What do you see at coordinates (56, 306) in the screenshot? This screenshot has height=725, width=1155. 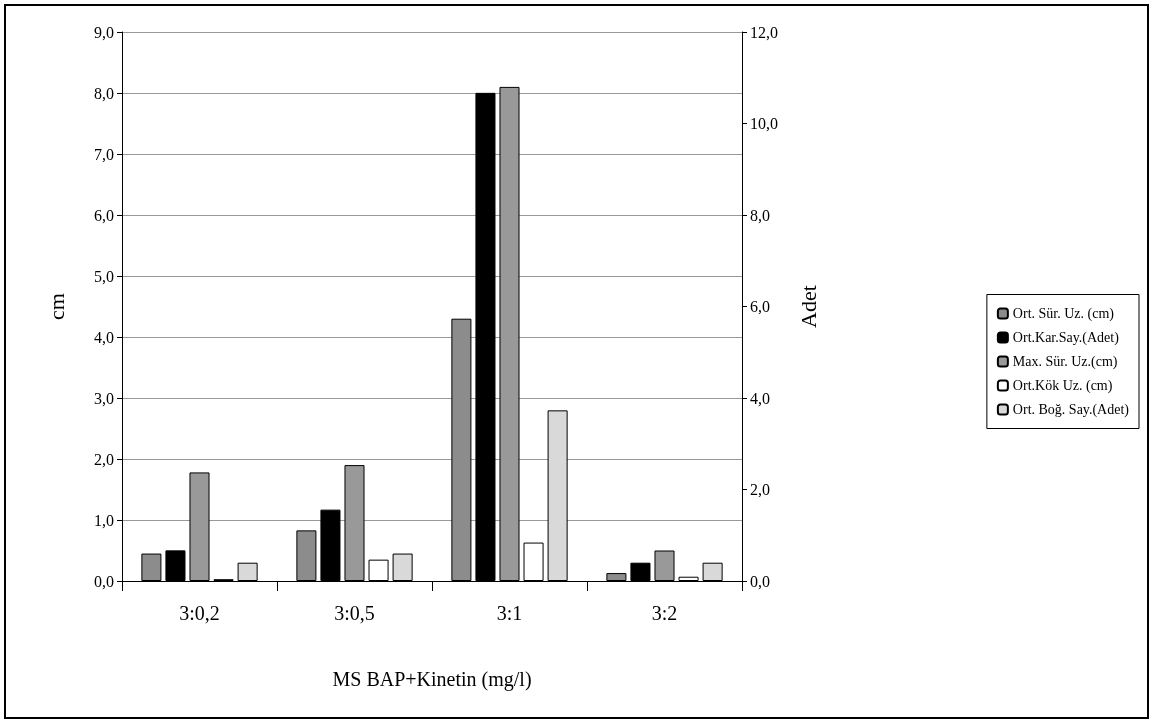 I see `y-axis-title: cm` at bounding box center [56, 306].